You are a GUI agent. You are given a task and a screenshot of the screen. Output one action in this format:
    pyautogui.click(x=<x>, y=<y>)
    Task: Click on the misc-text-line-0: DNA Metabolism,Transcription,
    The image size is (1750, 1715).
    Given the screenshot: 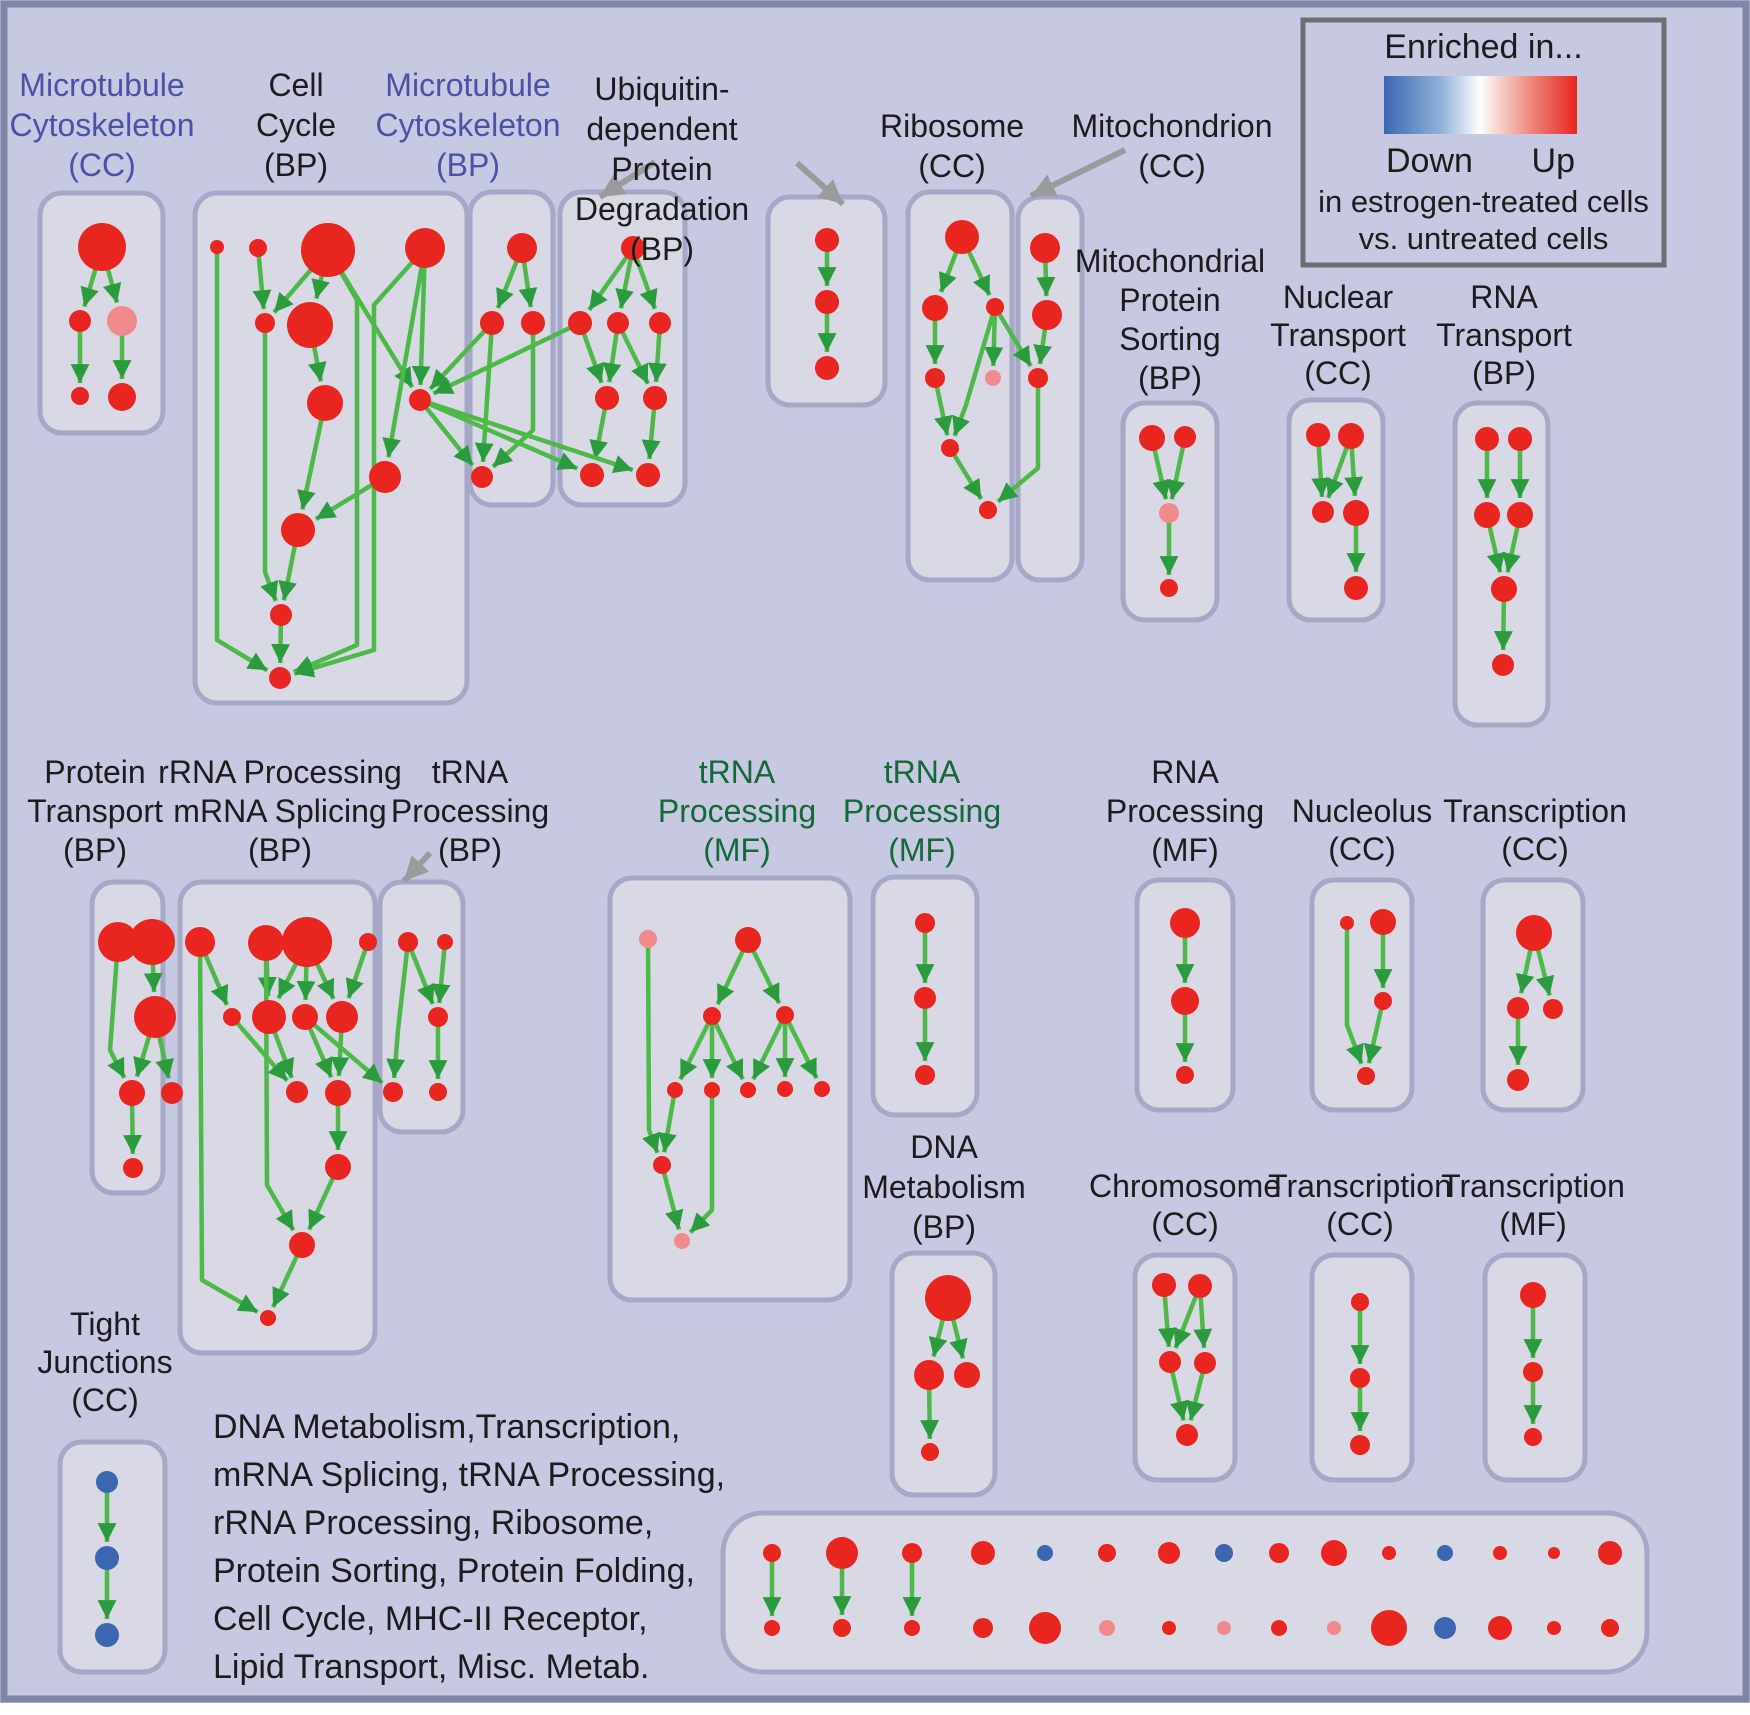 What is the action you would take?
    pyautogui.click(x=446, y=1427)
    